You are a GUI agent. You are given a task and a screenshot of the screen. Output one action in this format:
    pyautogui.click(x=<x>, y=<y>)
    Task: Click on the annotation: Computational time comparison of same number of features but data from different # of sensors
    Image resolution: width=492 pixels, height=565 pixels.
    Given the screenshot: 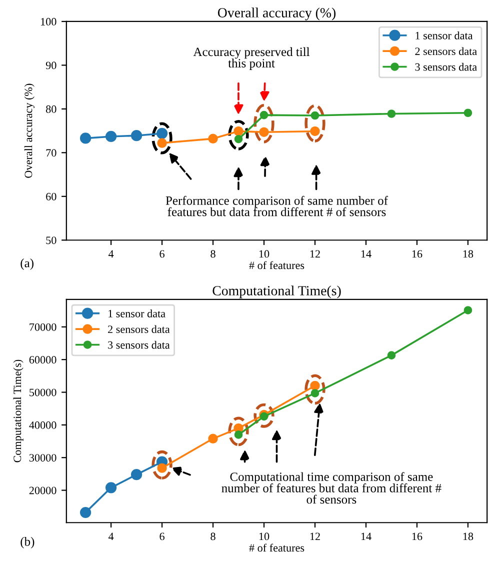 What is the action you would take?
    pyautogui.click(x=332, y=488)
    